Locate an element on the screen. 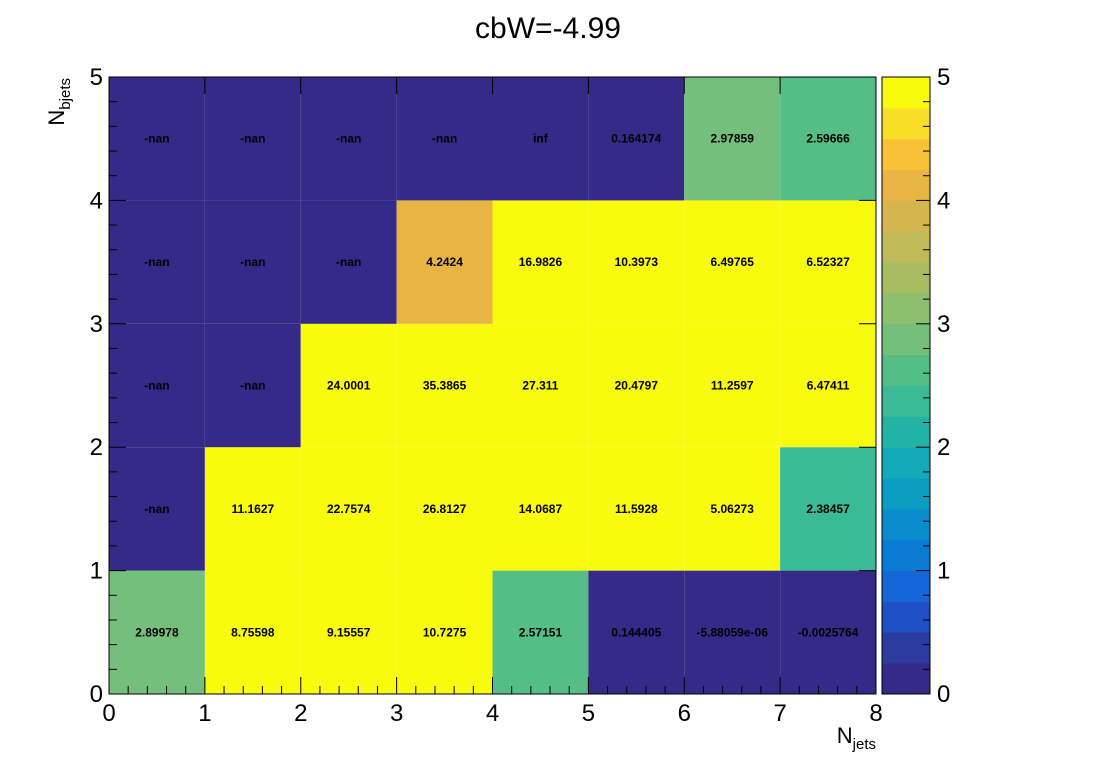  x-tick-label: 3 is located at coordinates (396, 713).